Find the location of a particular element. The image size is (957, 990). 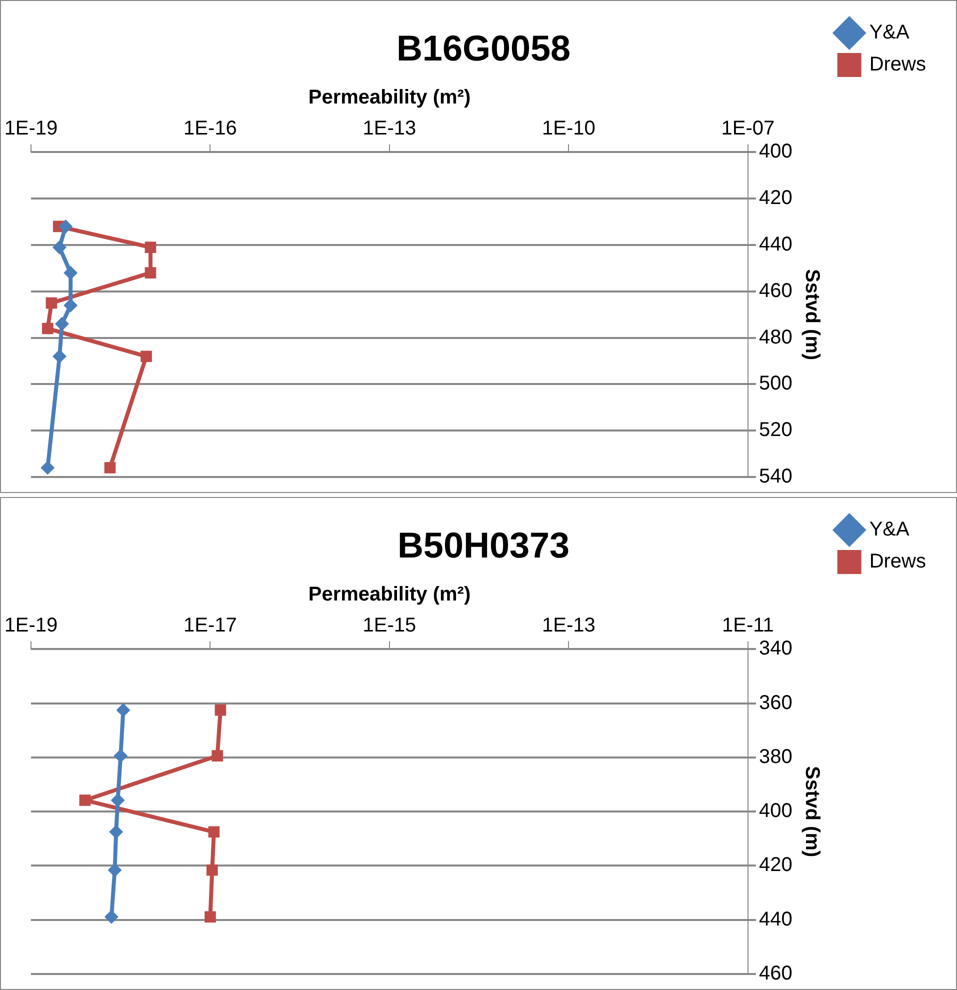

x-tick-label: 1E-07 is located at coordinates (748, 129).